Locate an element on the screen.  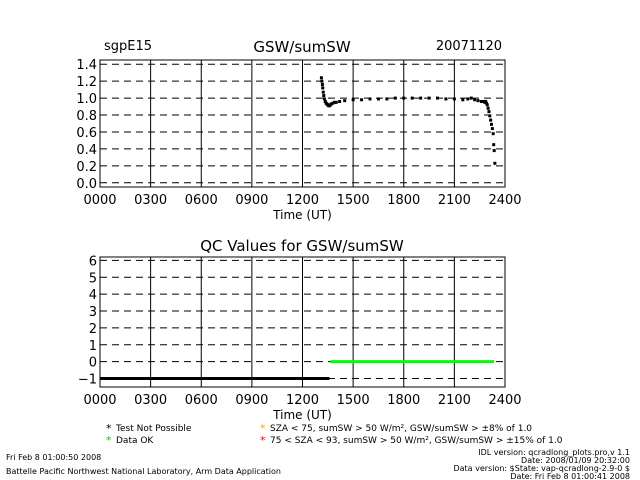
y-tick-label: 1 is located at coordinates (93, 346).